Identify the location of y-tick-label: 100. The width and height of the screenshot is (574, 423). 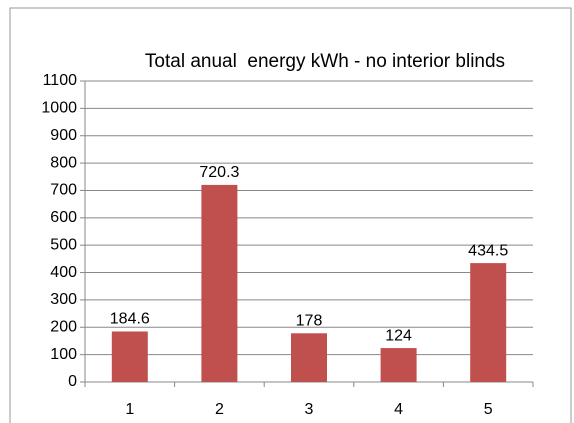
(63, 354).